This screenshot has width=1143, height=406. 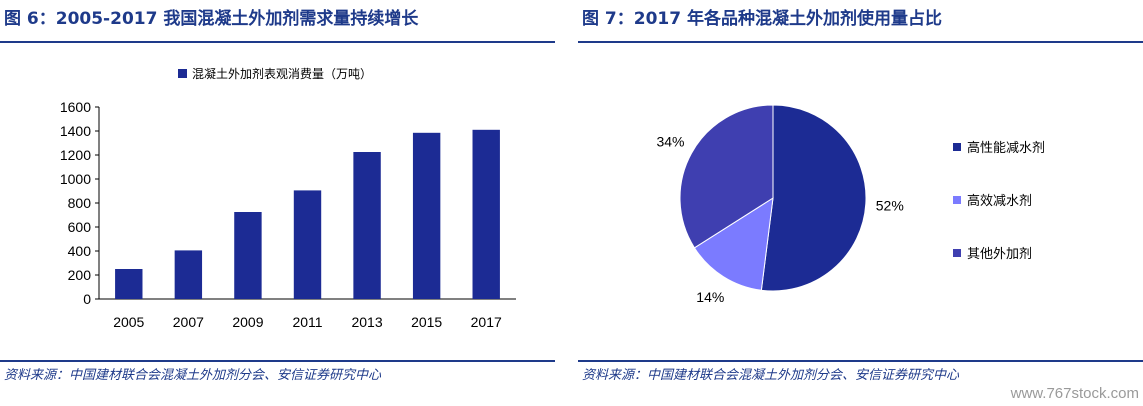 What do you see at coordinates (282, 73) in the screenshot?
I see `legend-label: 混凝土外加剂表观消费量（万吨）` at bounding box center [282, 73].